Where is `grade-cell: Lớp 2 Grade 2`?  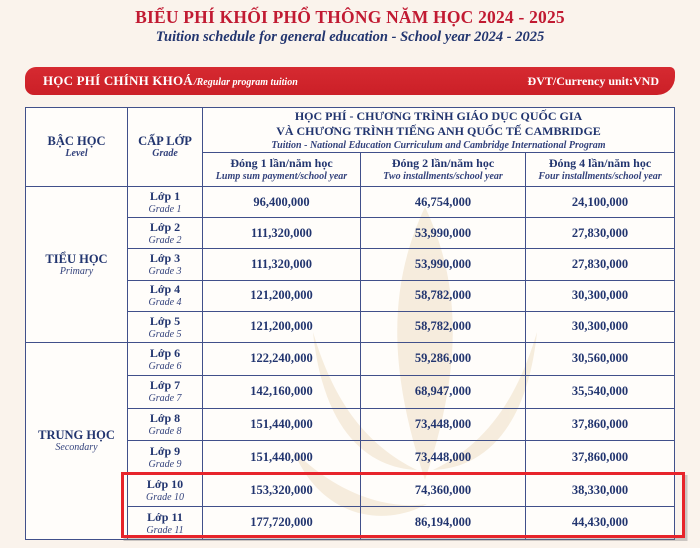
grade-cell: Lớp 2 Grade 2 is located at coordinates (165, 233).